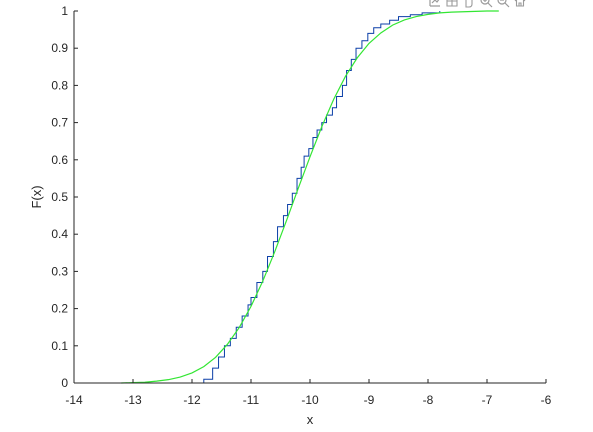 The image size is (593, 432). What do you see at coordinates (477, 4) in the screenshot?
I see `figure-toolbar` at bounding box center [477, 4].